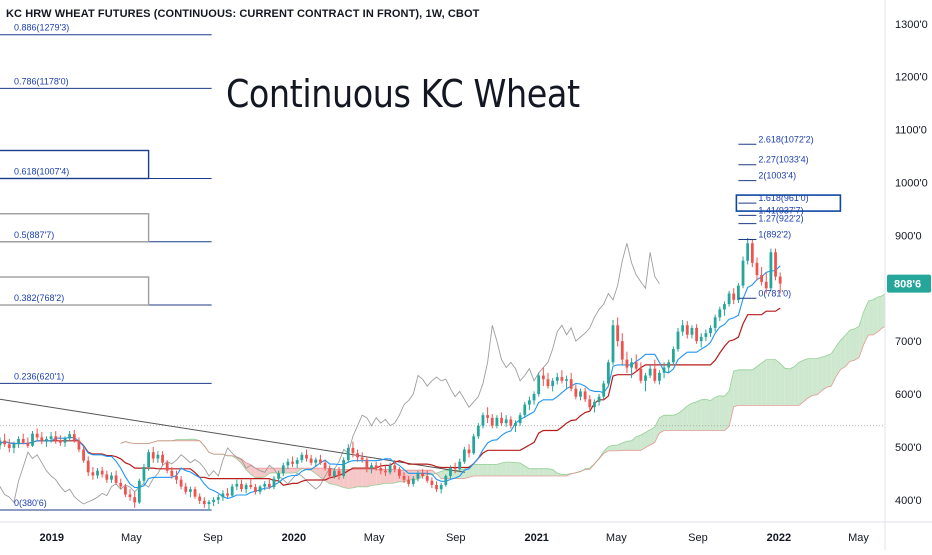 The image size is (932, 555). What do you see at coordinates (41, 171) in the screenshot?
I see `fib-level-label: 0.618(1007'4)` at bounding box center [41, 171].